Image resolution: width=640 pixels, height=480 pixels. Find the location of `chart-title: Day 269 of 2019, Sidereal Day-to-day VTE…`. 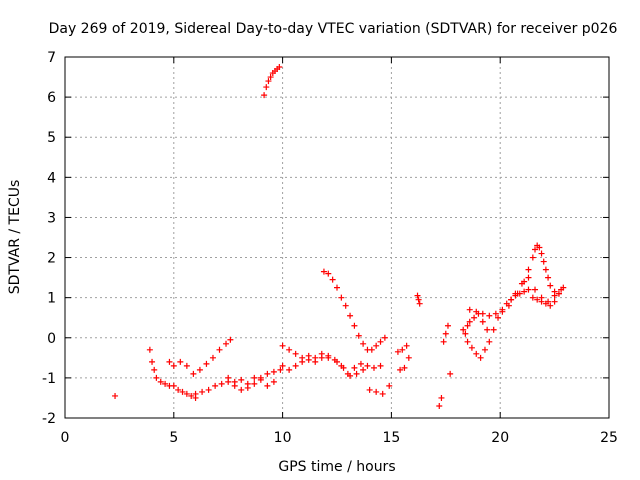

chart-title: Day 269 of 2019, Sidereal Day-to-day VTE… is located at coordinates (333, 29).